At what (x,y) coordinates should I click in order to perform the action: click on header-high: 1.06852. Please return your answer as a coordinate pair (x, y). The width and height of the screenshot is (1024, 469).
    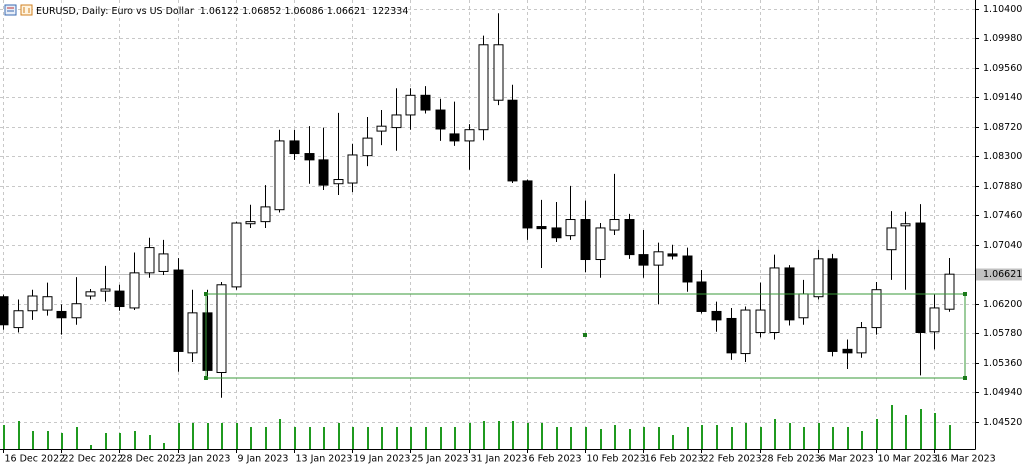
    Looking at the image, I should click on (261, 11).